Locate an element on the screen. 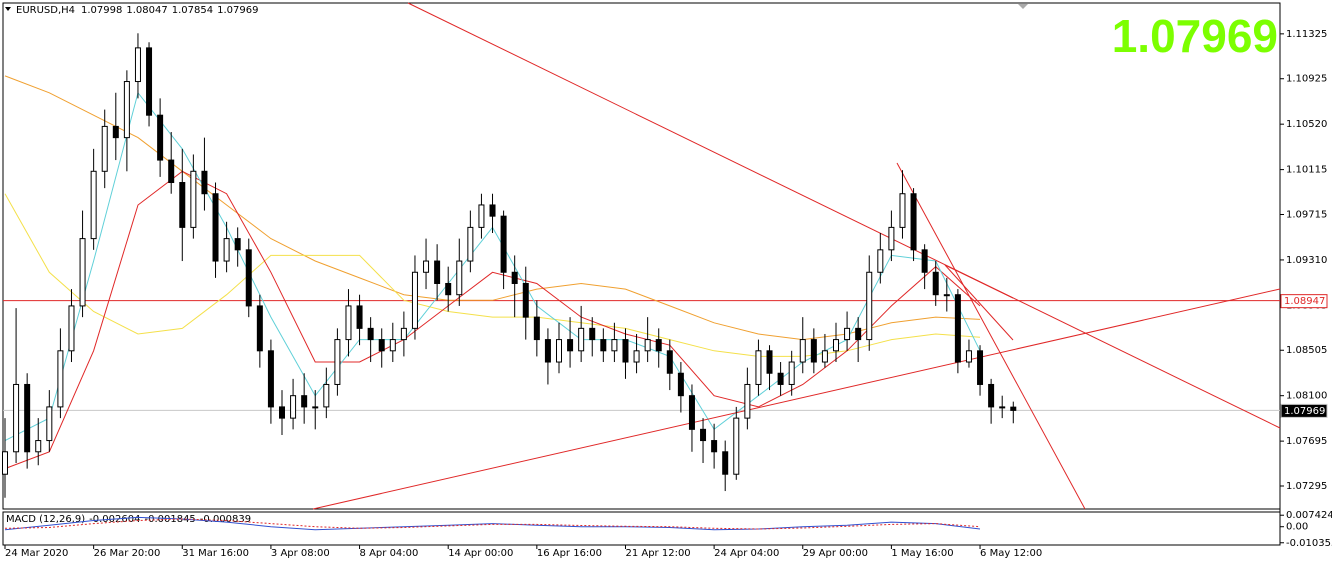 The width and height of the screenshot is (1332, 563). y-tick-label: 1.08505 is located at coordinates (1306, 350).